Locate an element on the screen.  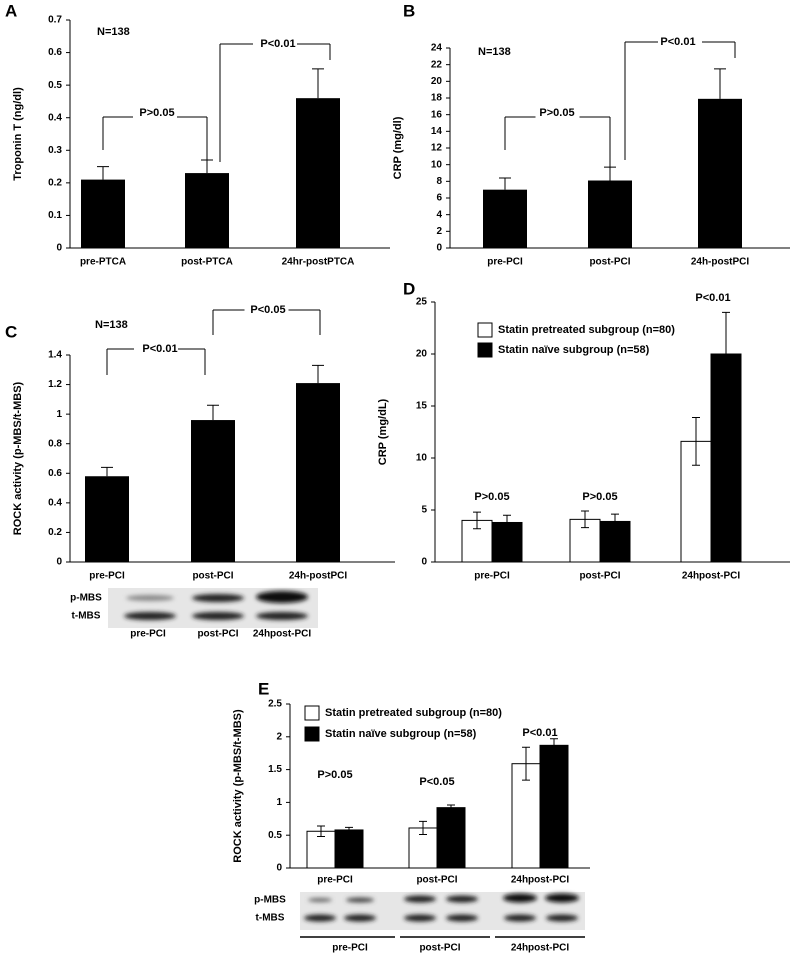
y-tick-label: 0.5 is located at coordinates (275, 835).